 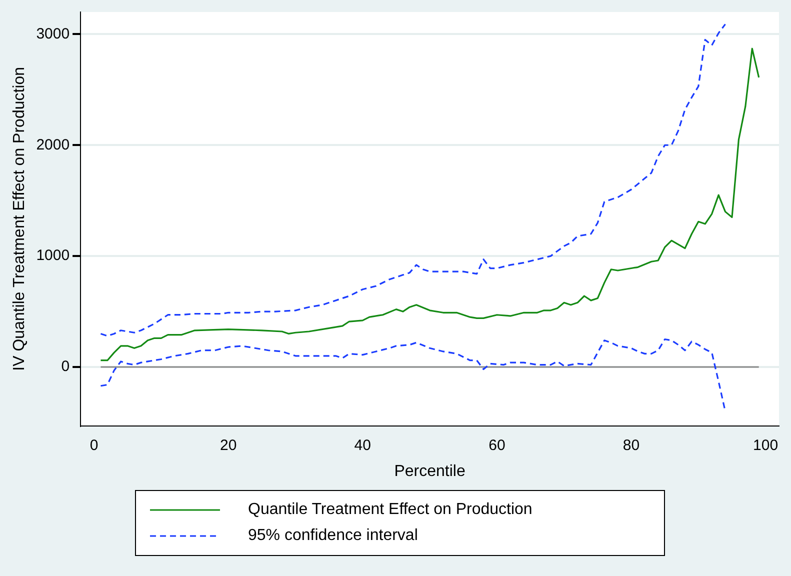 What do you see at coordinates (53, 255) in the screenshot?
I see `y-tick-label: 1000` at bounding box center [53, 255].